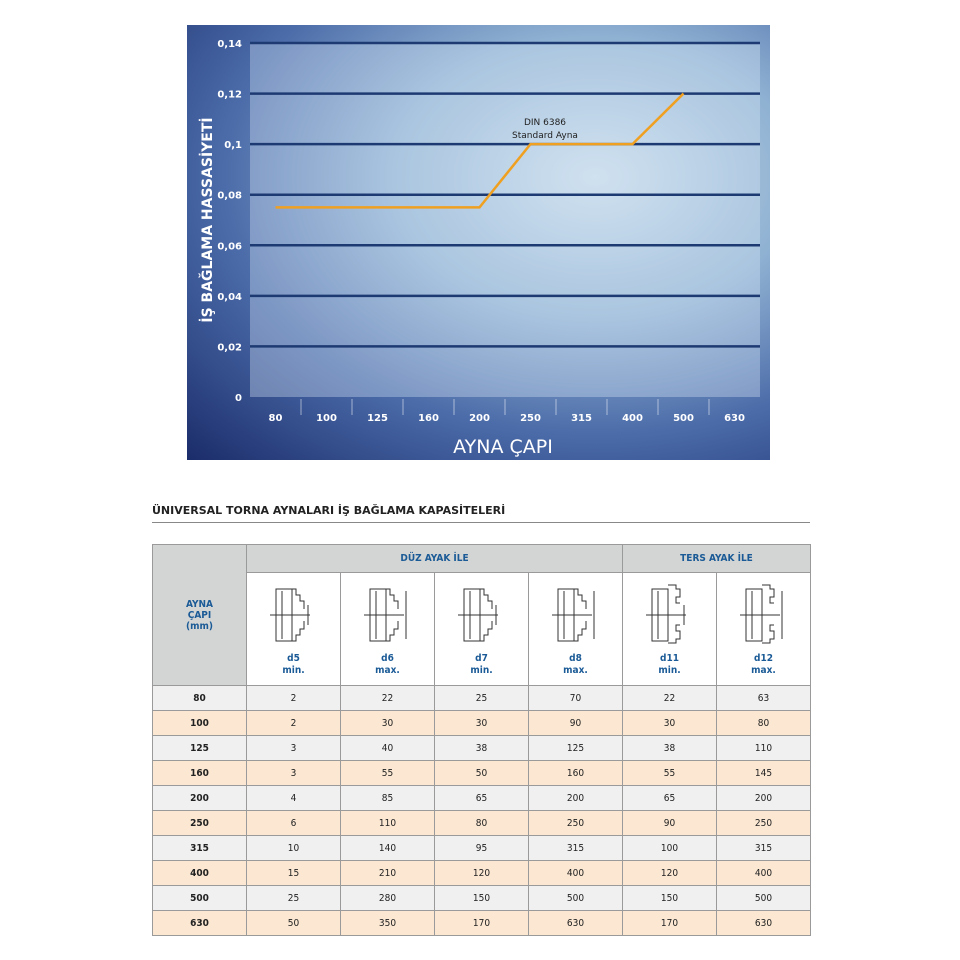  What do you see at coordinates (387, 923) in the screenshot?
I see `cell-d6: 350` at bounding box center [387, 923].